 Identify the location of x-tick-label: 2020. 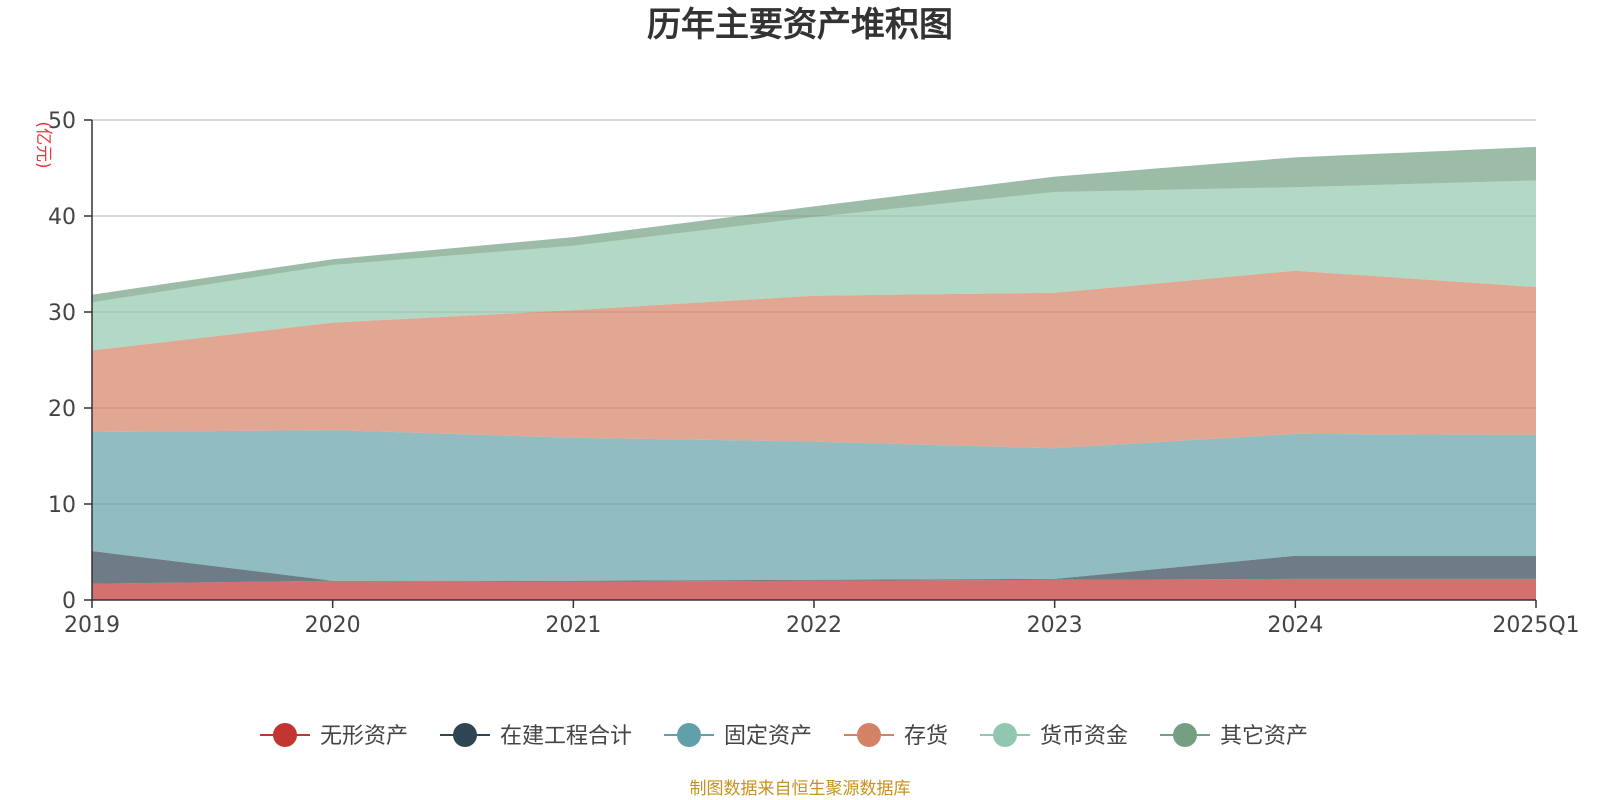
(333, 625).